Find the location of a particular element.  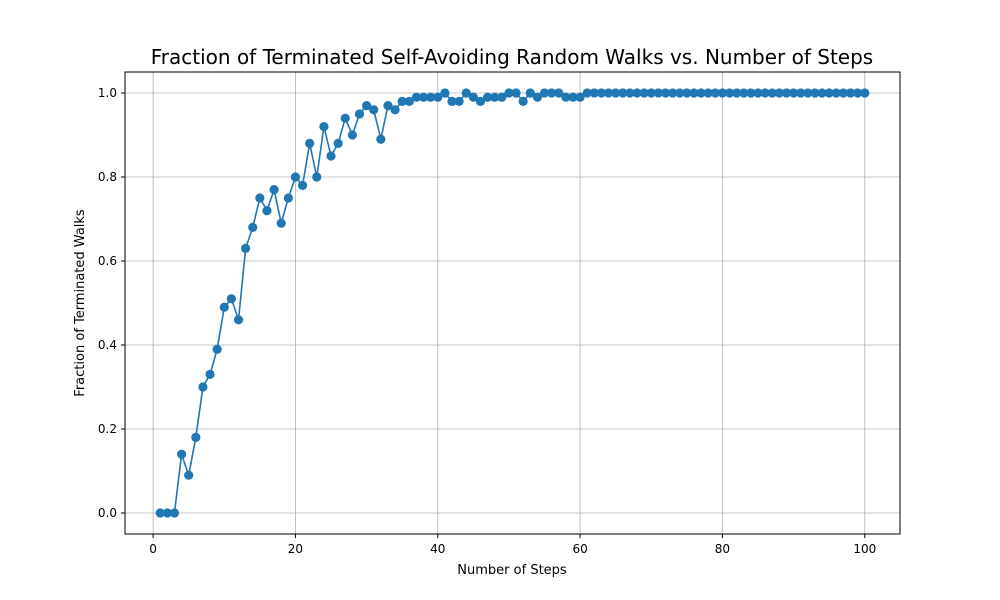

x-axis-label: Number of Steps is located at coordinates (512, 570).